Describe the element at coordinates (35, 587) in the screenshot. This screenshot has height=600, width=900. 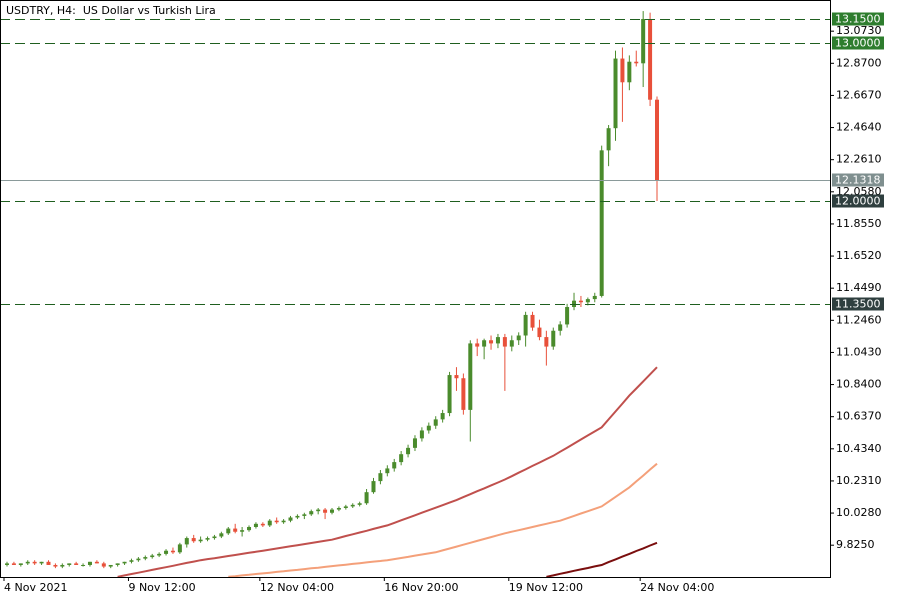
I see `x-tick-label: 4 Nov 2021` at that location.